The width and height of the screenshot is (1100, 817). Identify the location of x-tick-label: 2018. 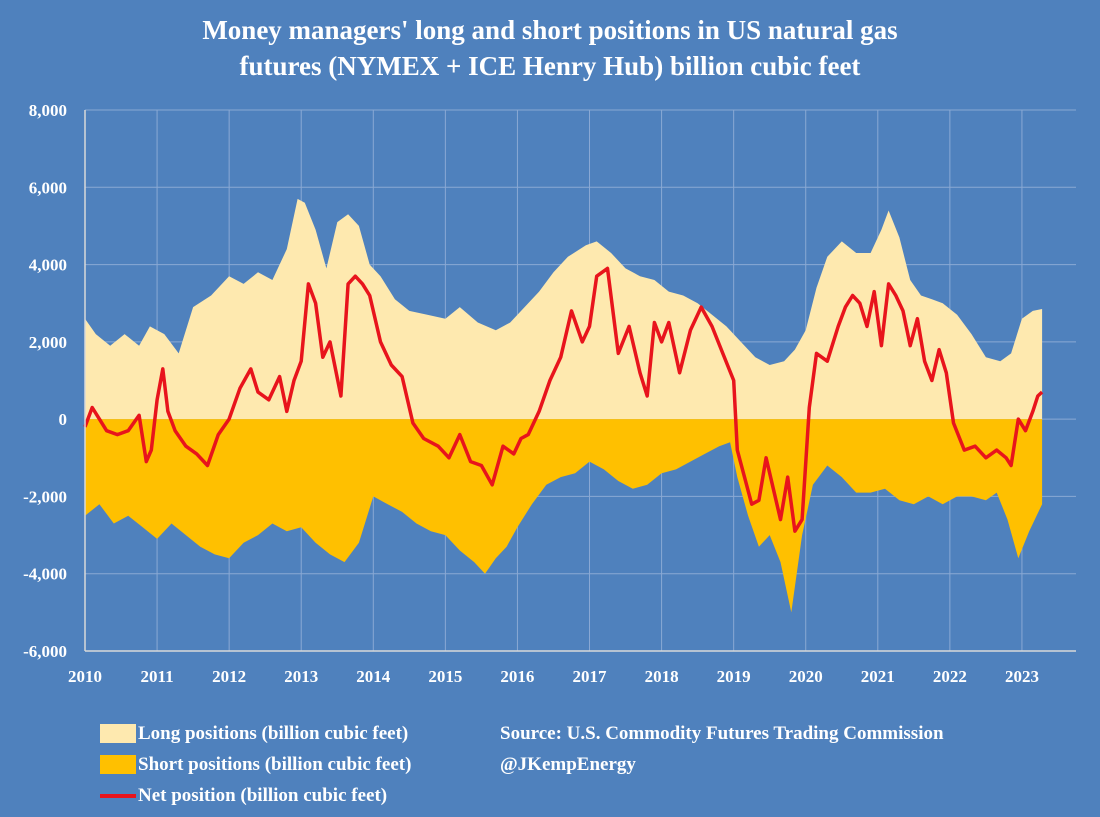
(662, 676).